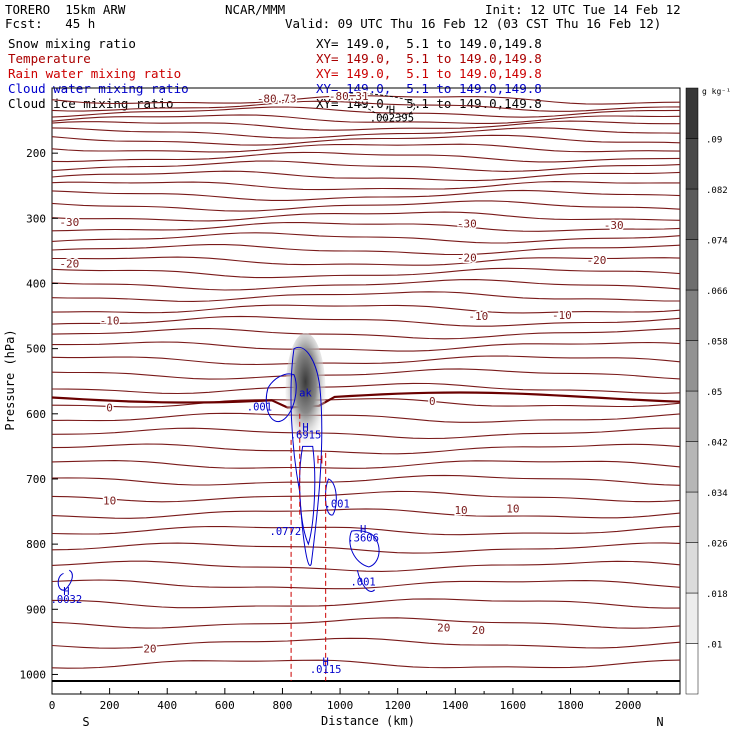 This screenshot has height=740, width=740. Describe the element at coordinates (570, 705) in the screenshot. I see `x-tick-label: 1800` at that location.